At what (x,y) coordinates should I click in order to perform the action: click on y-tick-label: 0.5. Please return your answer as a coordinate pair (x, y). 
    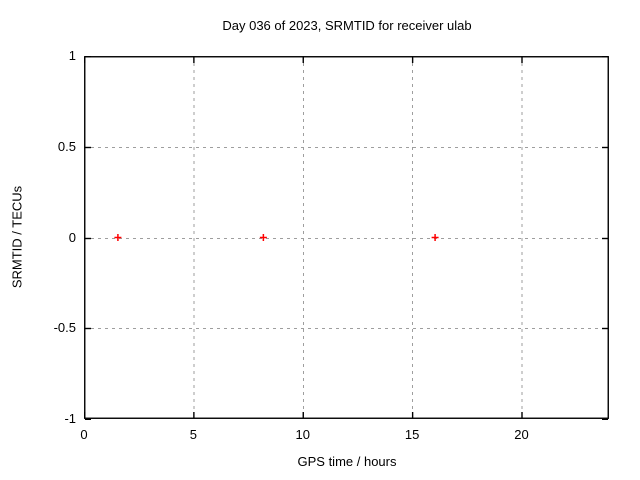
    Looking at the image, I should click on (66, 146).